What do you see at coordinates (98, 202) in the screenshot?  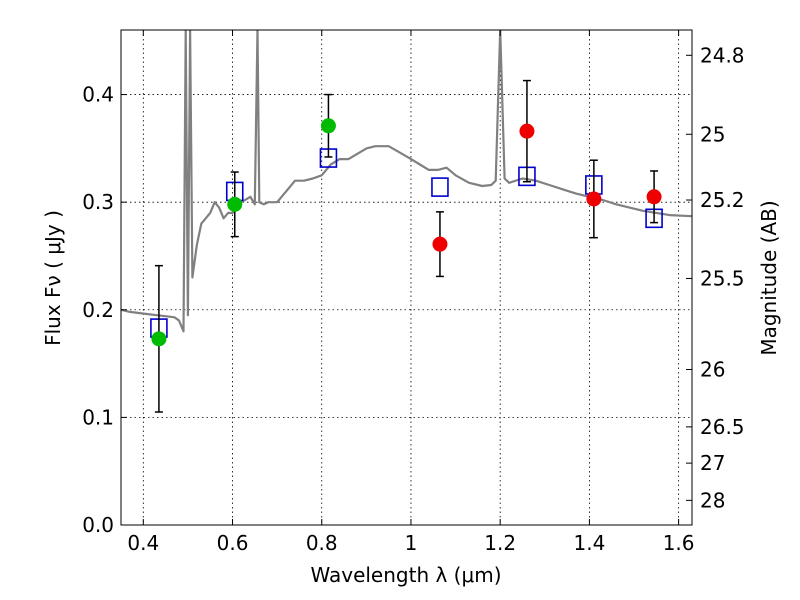 I see `y-tick-label: 0.3` at bounding box center [98, 202].